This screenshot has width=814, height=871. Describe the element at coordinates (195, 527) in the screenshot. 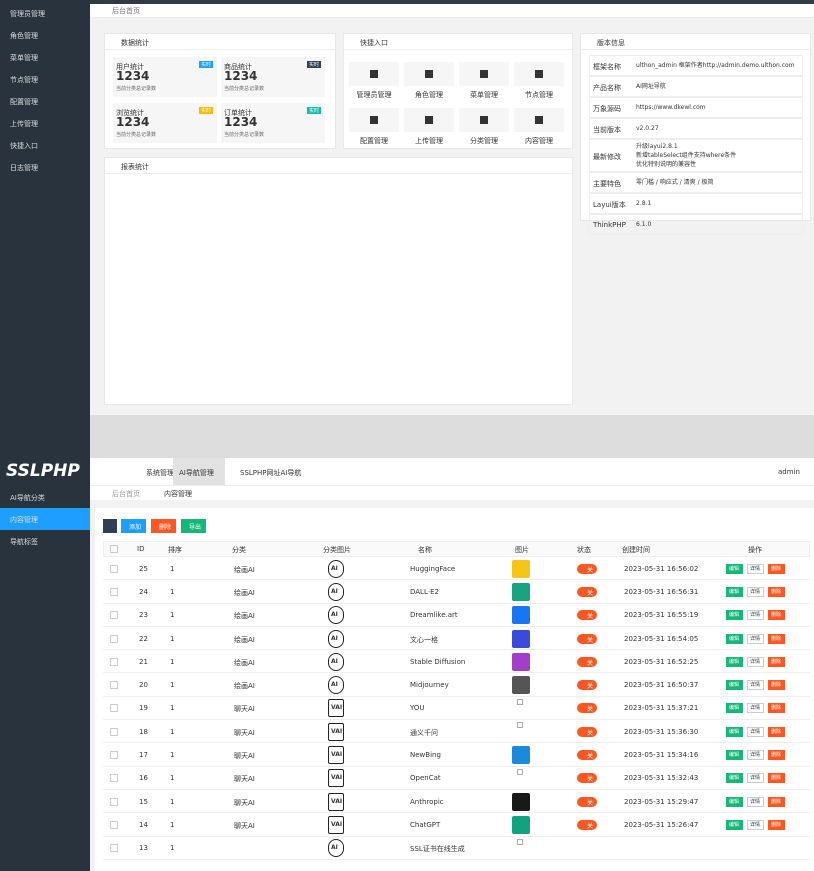

I see `toolbar-label: 导出` at that location.